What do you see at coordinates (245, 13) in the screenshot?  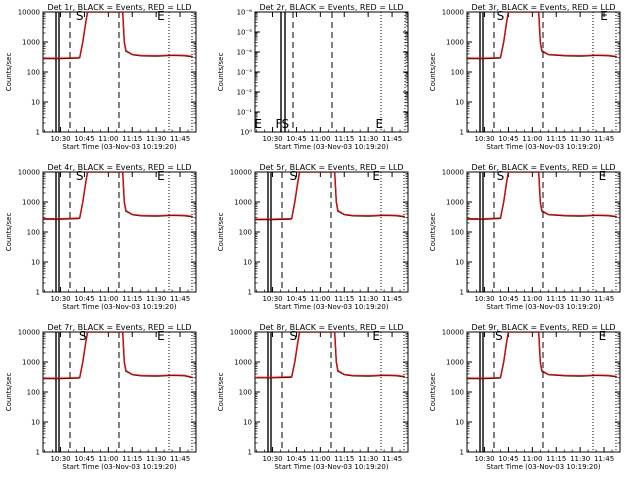 I see `y-tick-label: 10⁻⁶` at bounding box center [245, 13].